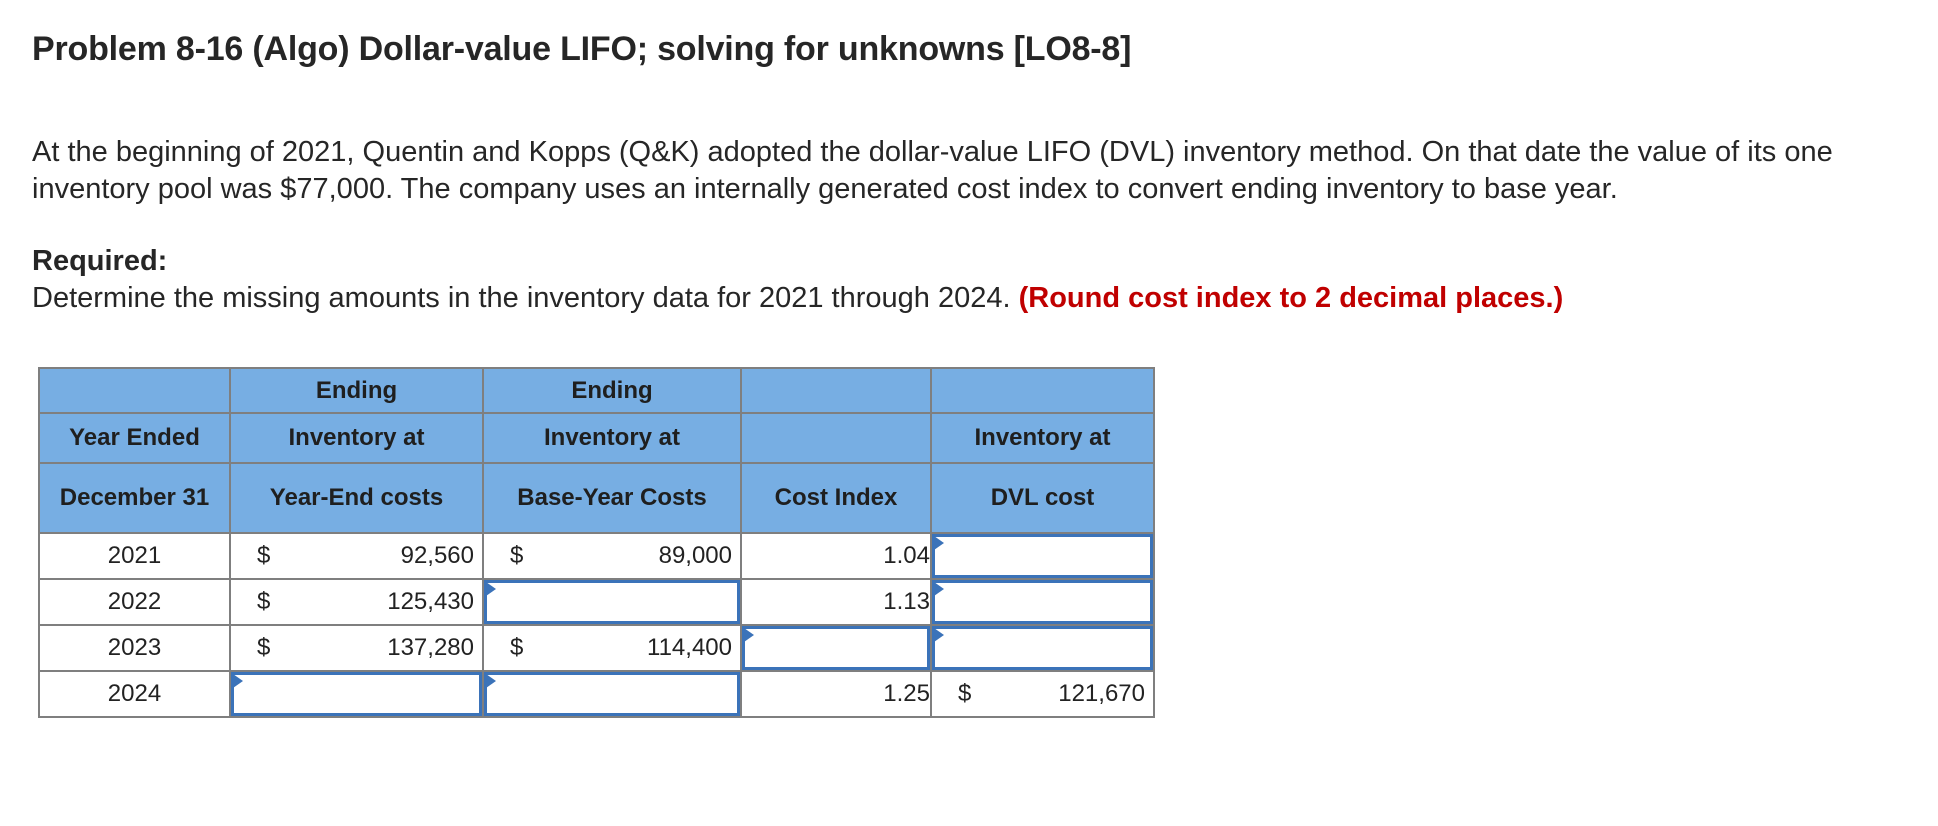 The image size is (1938, 826). Describe the element at coordinates (1042, 498) in the screenshot. I see `header-cell: DVL cost` at that location.